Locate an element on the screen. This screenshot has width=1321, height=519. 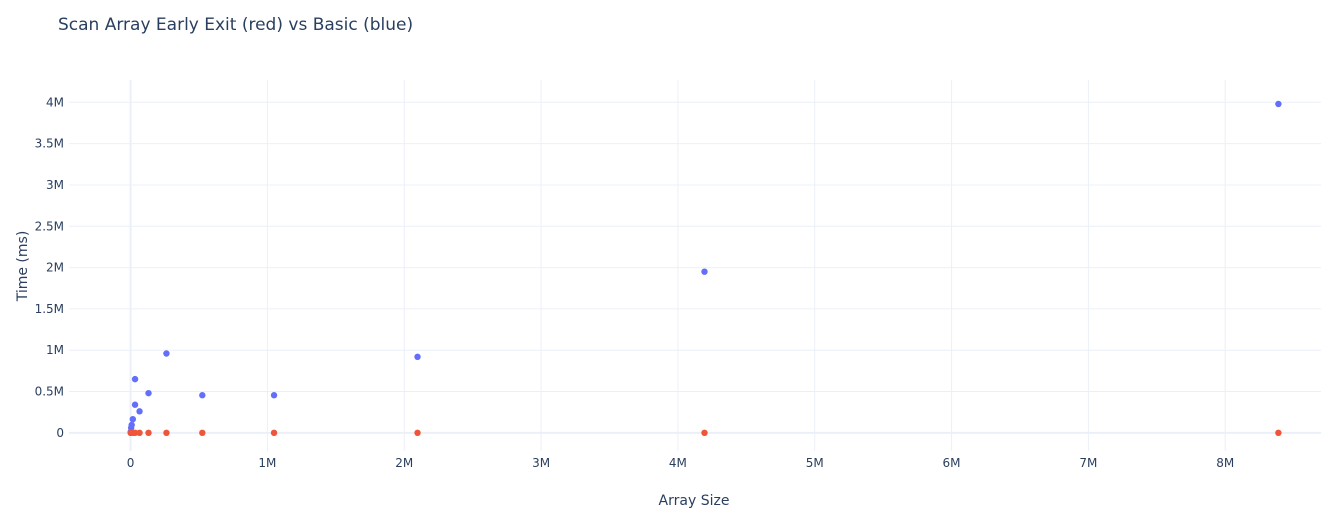
x-tick-label: 4M is located at coordinates (678, 463).